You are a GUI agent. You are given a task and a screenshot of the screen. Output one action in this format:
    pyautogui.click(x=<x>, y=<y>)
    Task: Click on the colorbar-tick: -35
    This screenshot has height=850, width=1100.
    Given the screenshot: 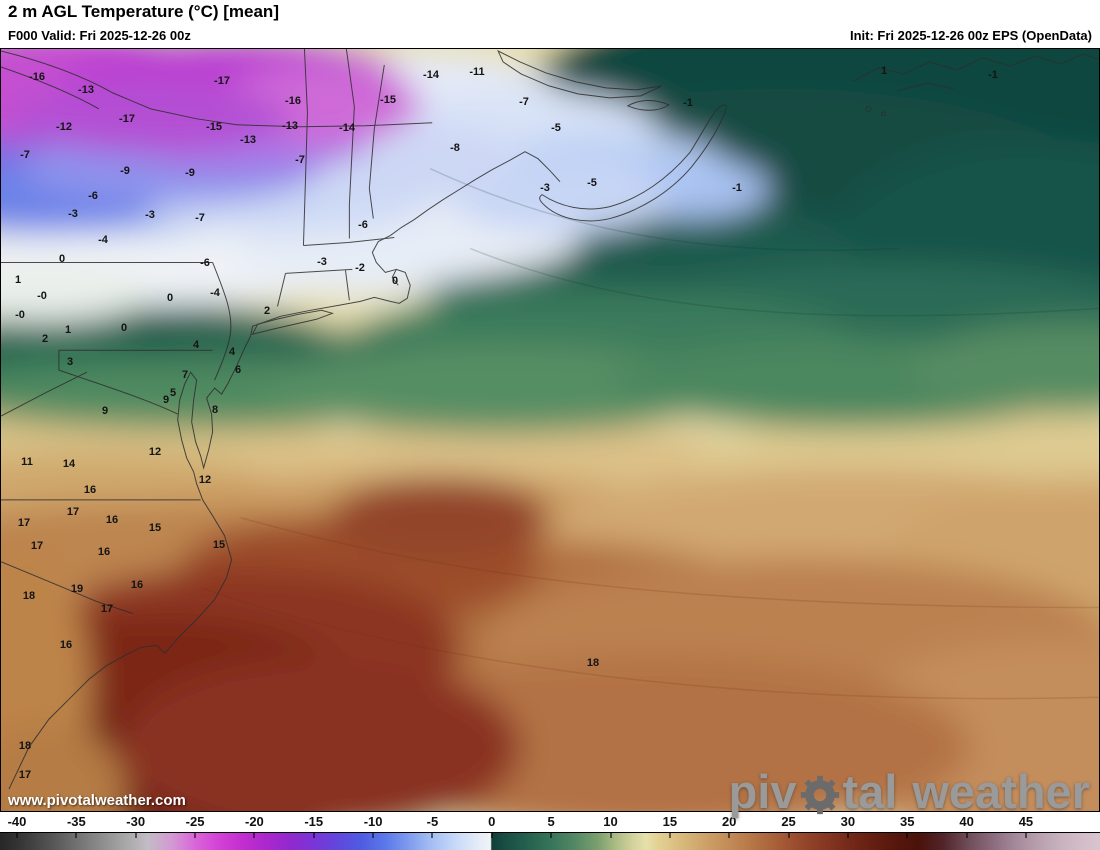 What is the action you would take?
    pyautogui.click(x=76, y=821)
    